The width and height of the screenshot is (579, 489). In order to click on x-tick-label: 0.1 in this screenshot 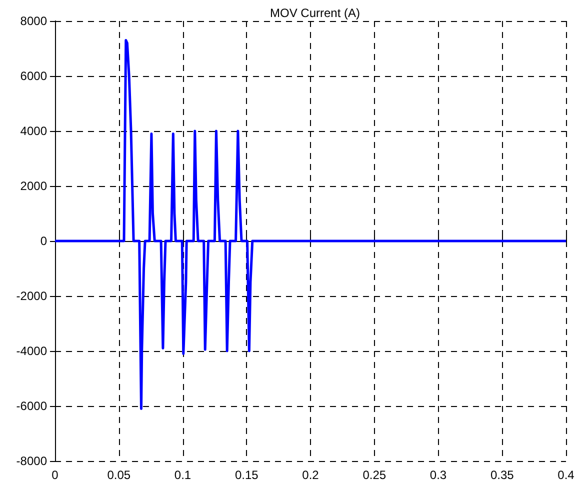, I will do `click(183, 475)`.